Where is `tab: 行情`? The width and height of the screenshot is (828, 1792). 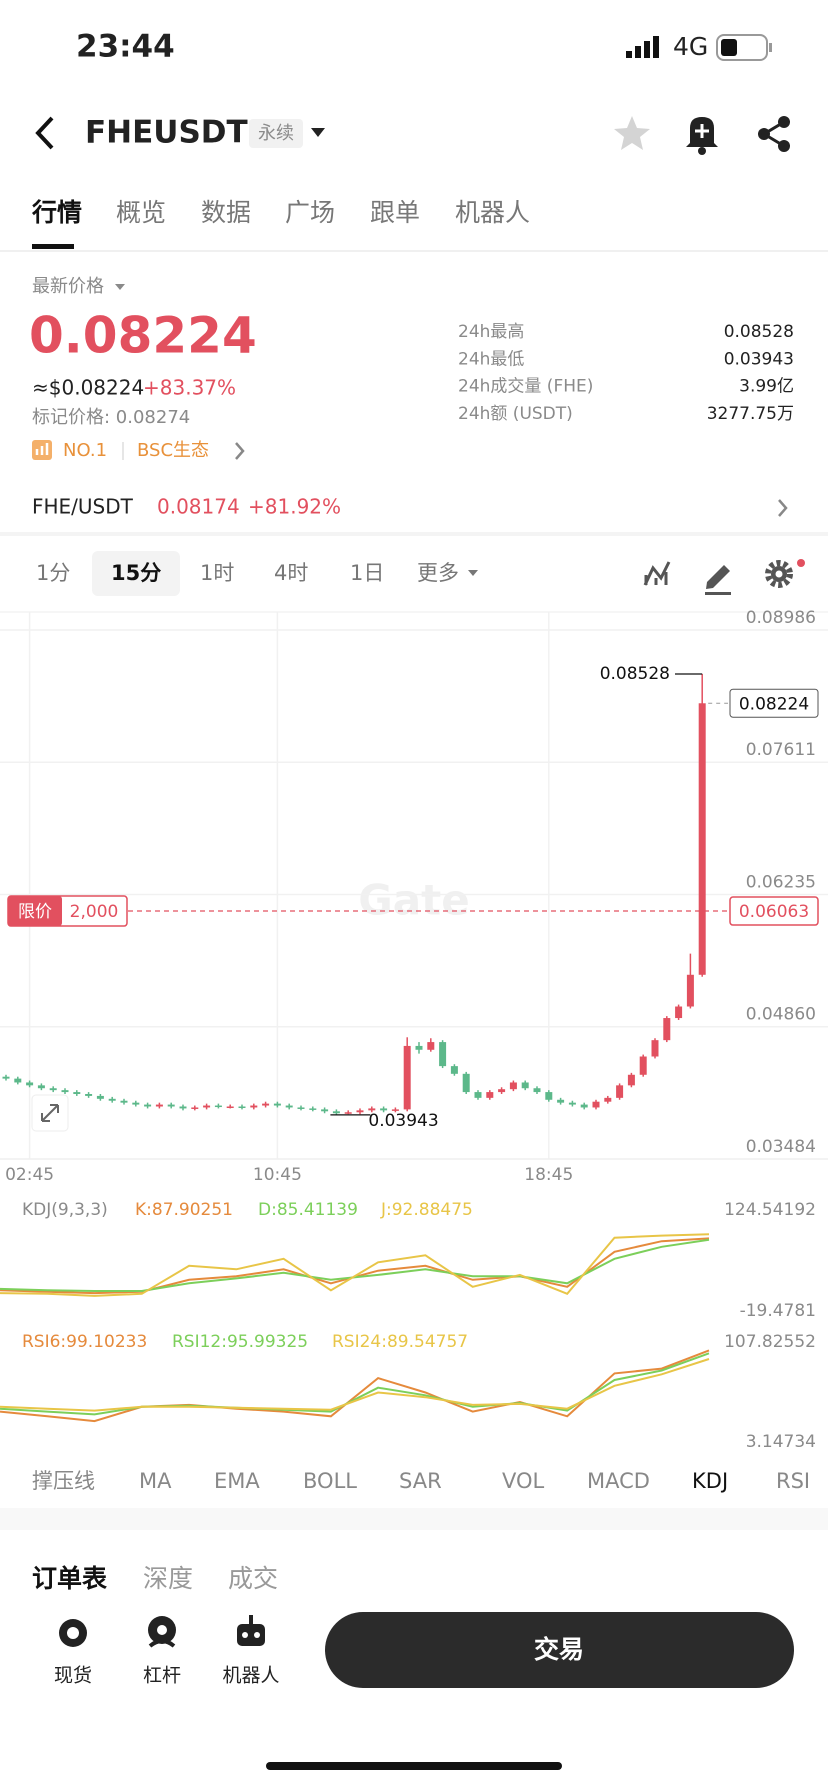 tab: 行情 is located at coordinates (56, 212).